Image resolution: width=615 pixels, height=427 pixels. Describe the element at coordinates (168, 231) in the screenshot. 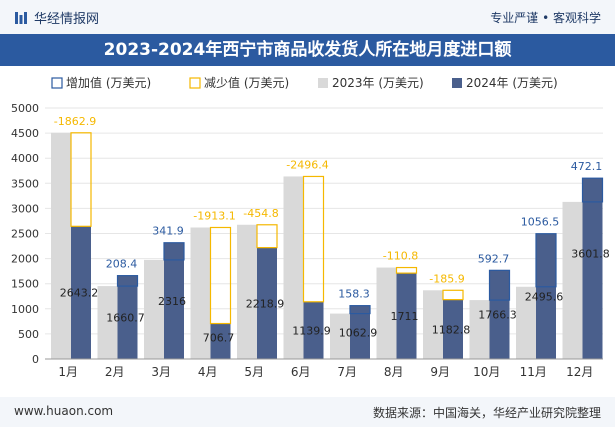

I see `change-label: 341.9` at that location.